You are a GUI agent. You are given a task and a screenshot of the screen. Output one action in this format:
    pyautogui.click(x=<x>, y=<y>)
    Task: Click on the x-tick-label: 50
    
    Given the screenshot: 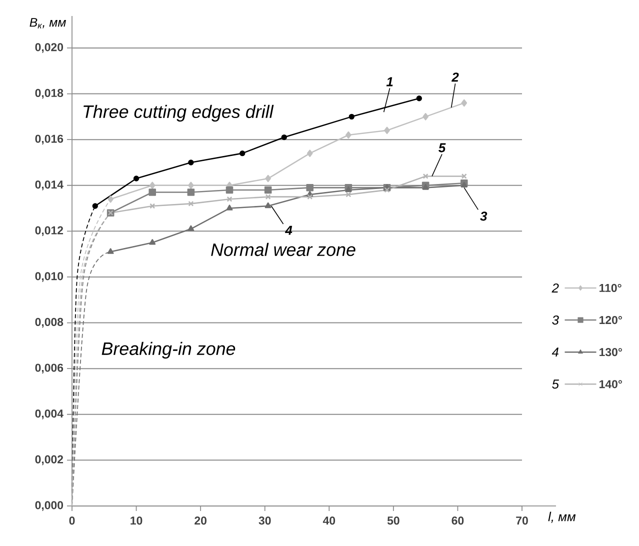 What is the action you would take?
    pyautogui.click(x=393, y=520)
    